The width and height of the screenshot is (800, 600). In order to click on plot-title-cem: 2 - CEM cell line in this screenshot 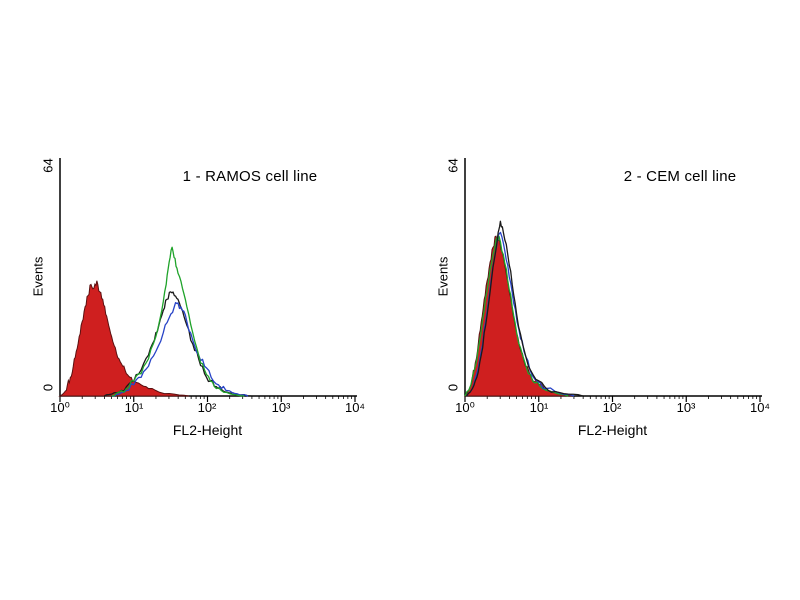, I will do `click(680, 176)`.